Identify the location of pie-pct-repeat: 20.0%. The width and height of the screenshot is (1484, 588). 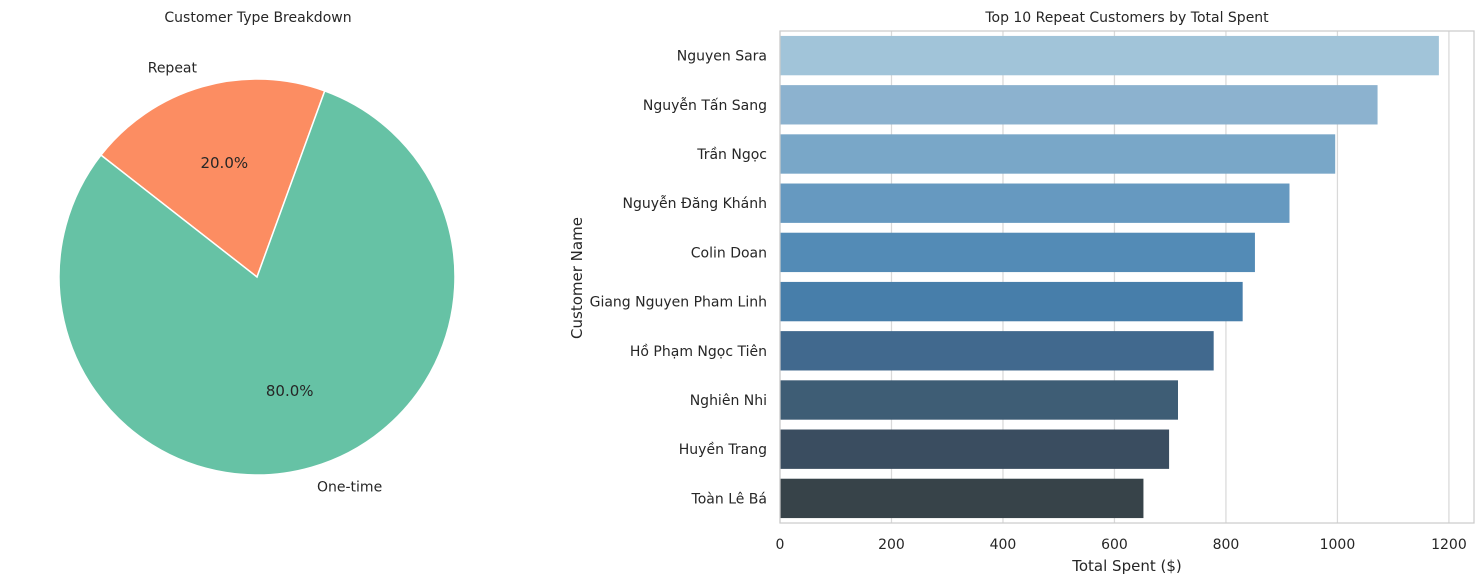
(224, 163).